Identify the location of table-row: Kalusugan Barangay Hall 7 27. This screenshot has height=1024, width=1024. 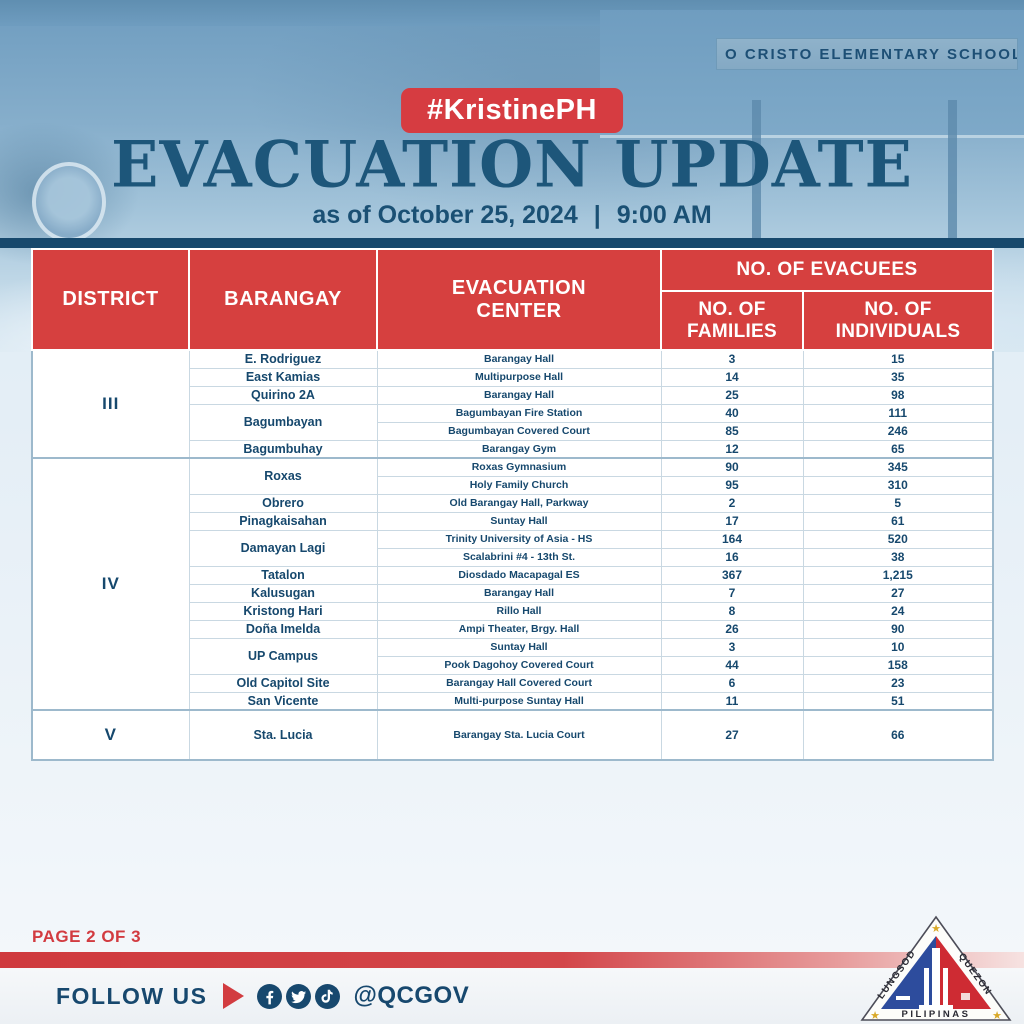
(513, 593).